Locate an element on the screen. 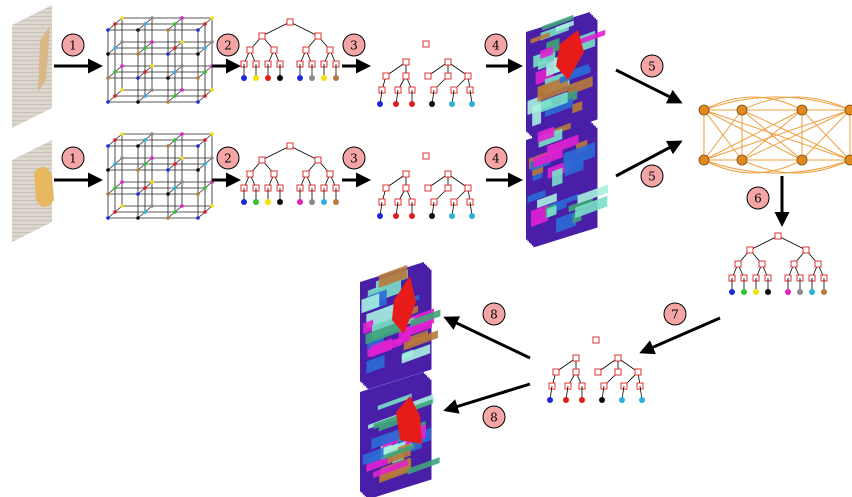  step-label-5b: 5 is located at coordinates (652, 176).